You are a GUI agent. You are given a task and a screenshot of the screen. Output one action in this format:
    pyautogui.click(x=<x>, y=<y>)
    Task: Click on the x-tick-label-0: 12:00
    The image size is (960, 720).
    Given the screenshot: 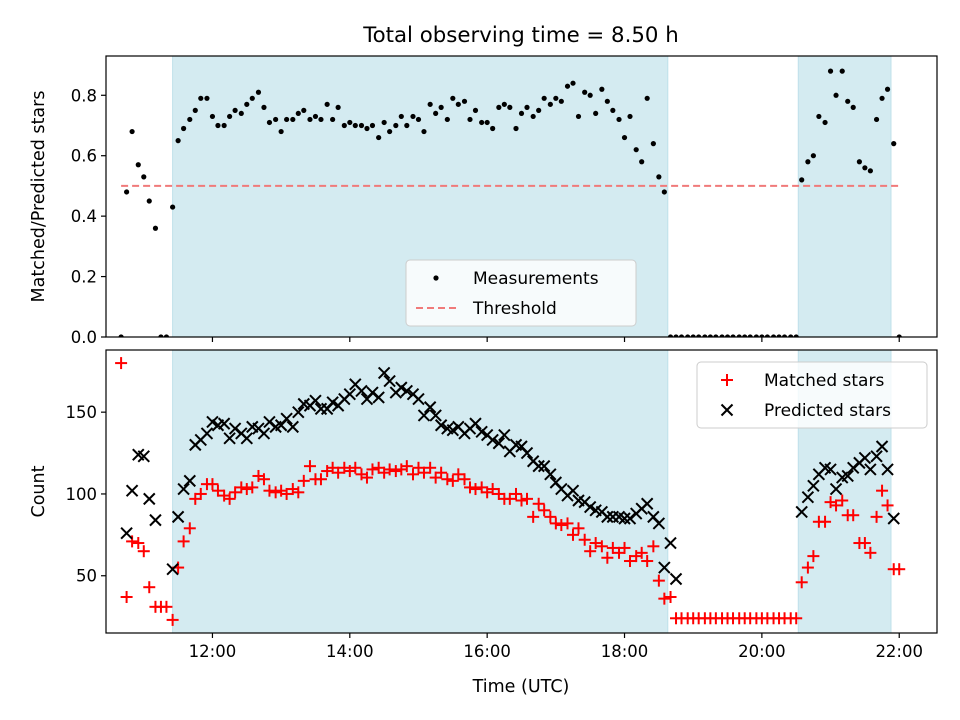 What is the action you would take?
    pyautogui.click(x=213, y=651)
    